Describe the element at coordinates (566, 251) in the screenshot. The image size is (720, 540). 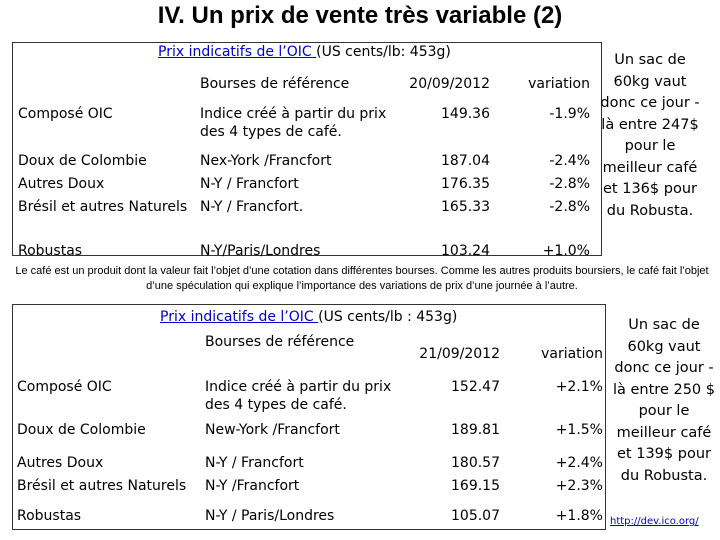
I see `variation-cell: +1.0%` at that location.